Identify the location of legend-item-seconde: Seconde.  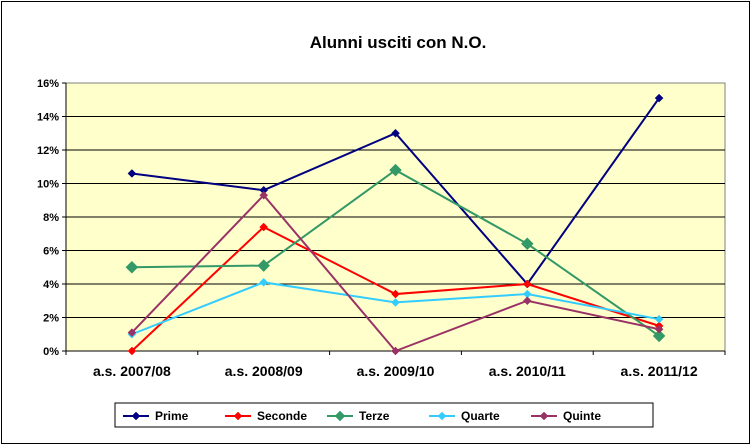
(266, 416).